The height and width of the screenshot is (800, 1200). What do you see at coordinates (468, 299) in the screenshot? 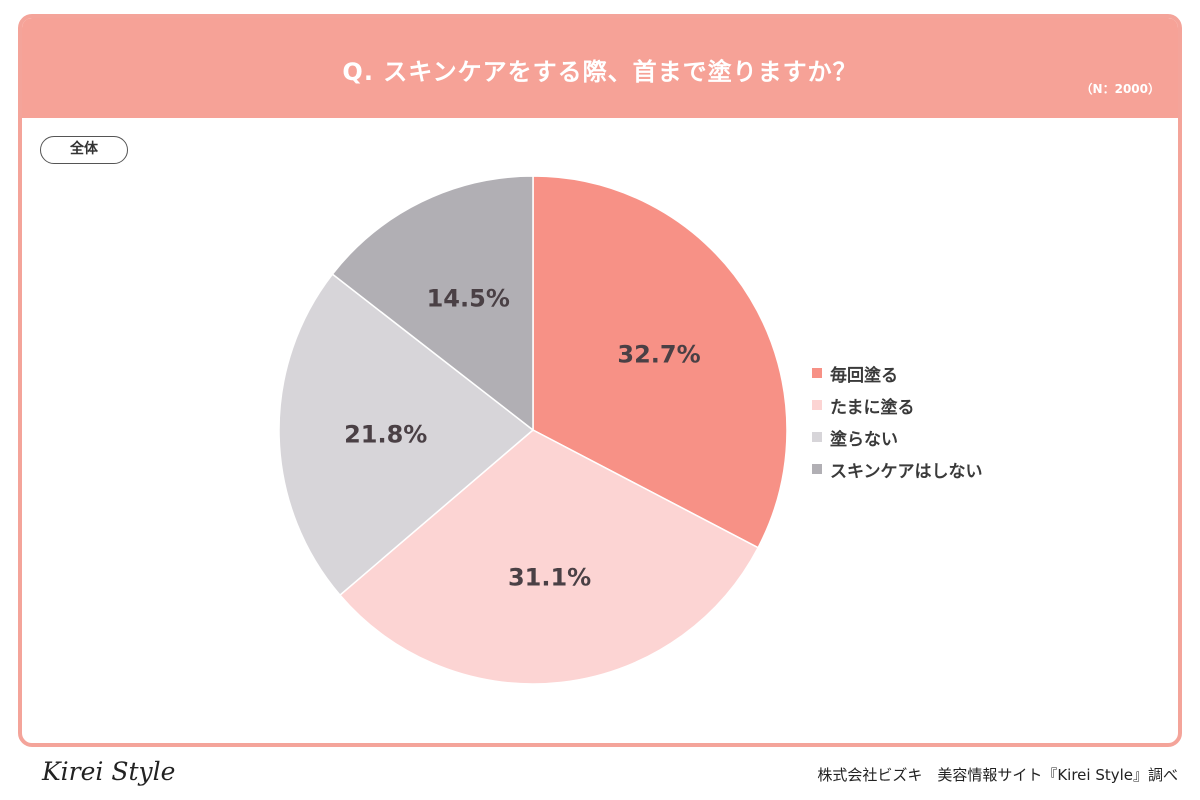
I see `pie-slice-label-4: 14.5%` at bounding box center [468, 299].